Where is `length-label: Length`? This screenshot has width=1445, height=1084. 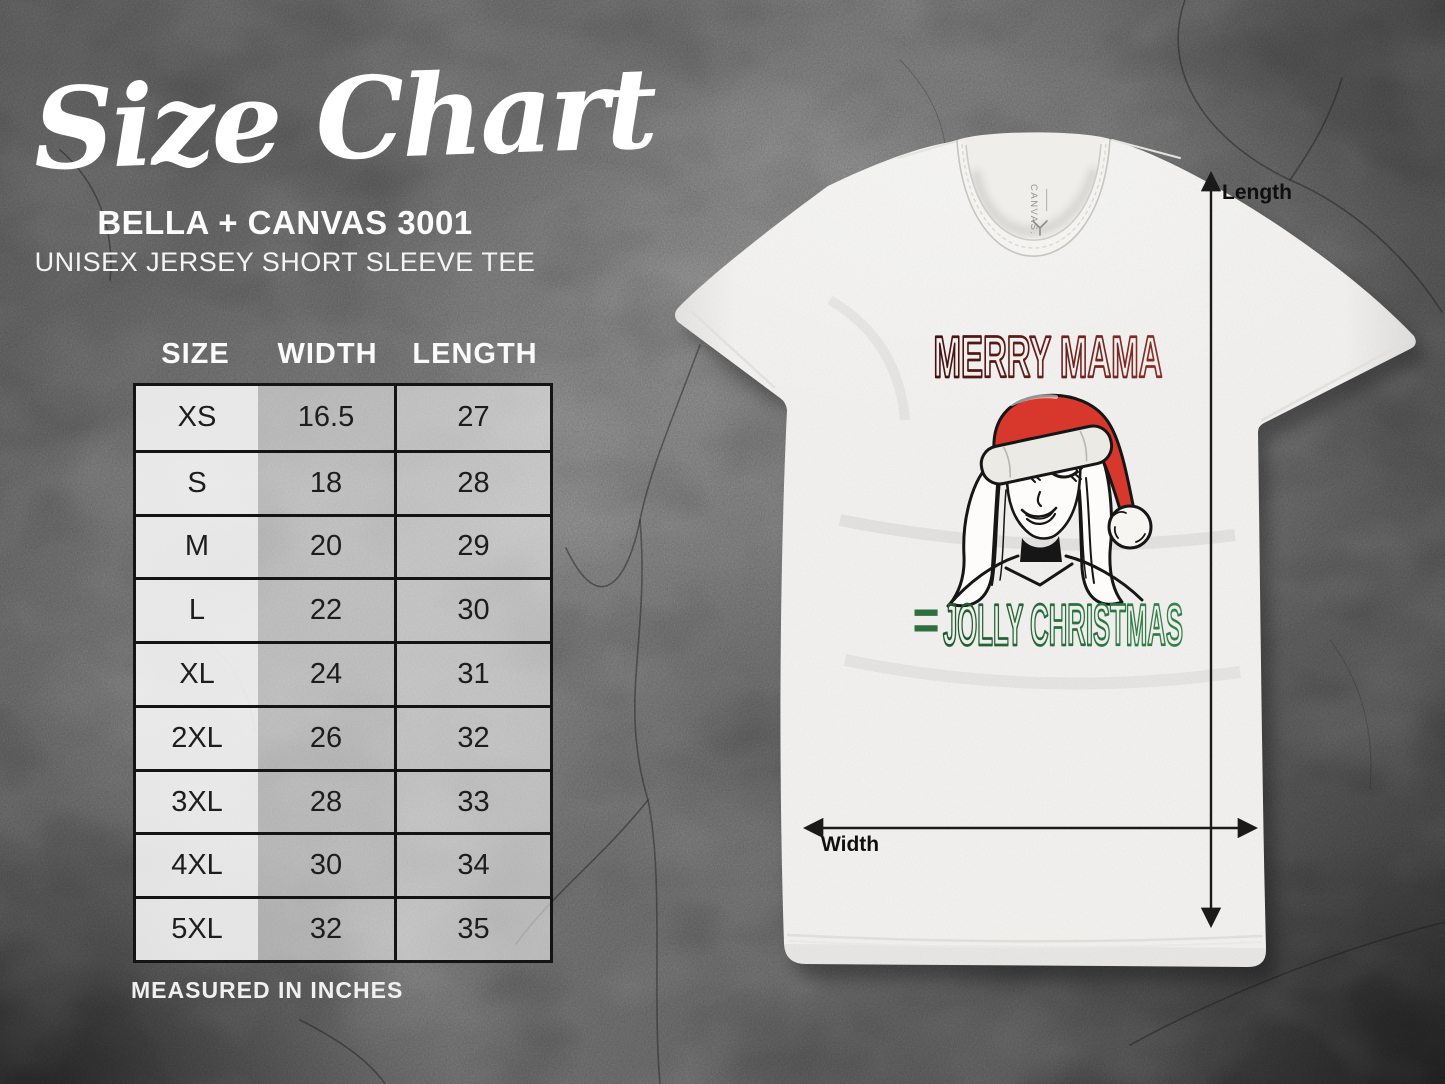 length-label: Length is located at coordinates (1257, 192).